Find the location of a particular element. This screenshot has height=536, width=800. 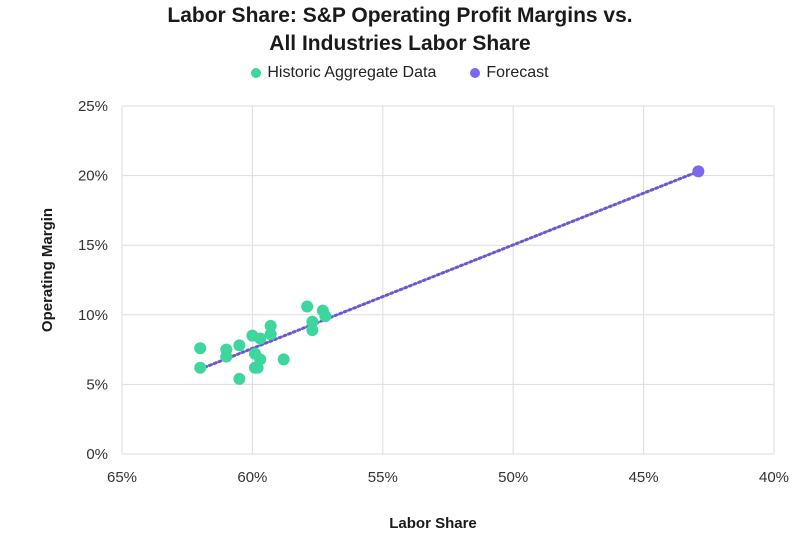

legend-label-forecast: Forecast is located at coordinates (517, 72).